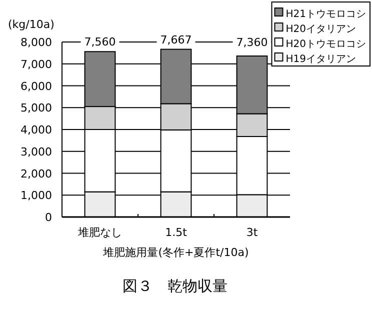 This screenshot has width=372, height=326. What do you see at coordinates (175, 252) in the screenshot?
I see `x-axis-title: 堆肥施用量(冬作+夏作t/10a)` at bounding box center [175, 252].